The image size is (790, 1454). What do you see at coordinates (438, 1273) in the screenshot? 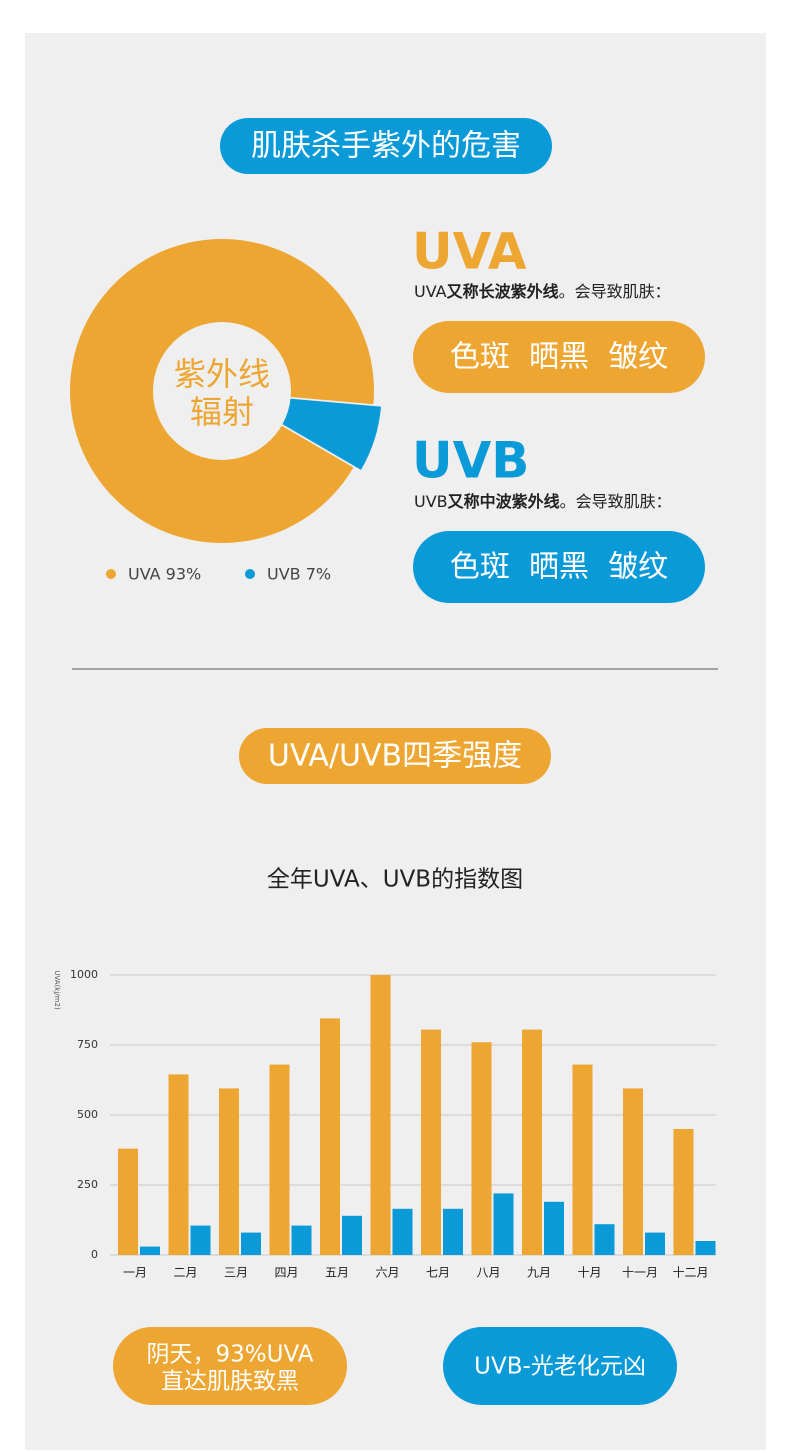
I see `x-tick-label: 七月` at bounding box center [438, 1273].